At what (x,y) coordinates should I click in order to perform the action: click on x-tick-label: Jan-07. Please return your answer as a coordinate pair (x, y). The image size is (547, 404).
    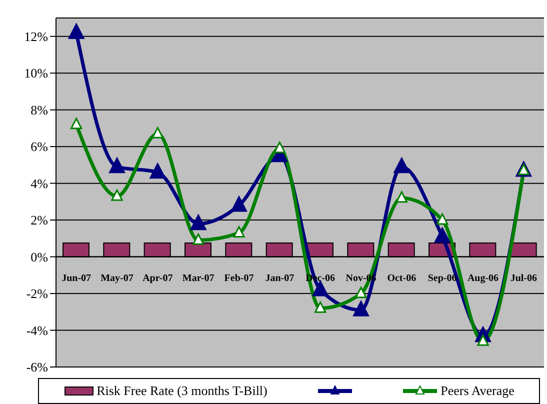
    Looking at the image, I should click on (279, 278).